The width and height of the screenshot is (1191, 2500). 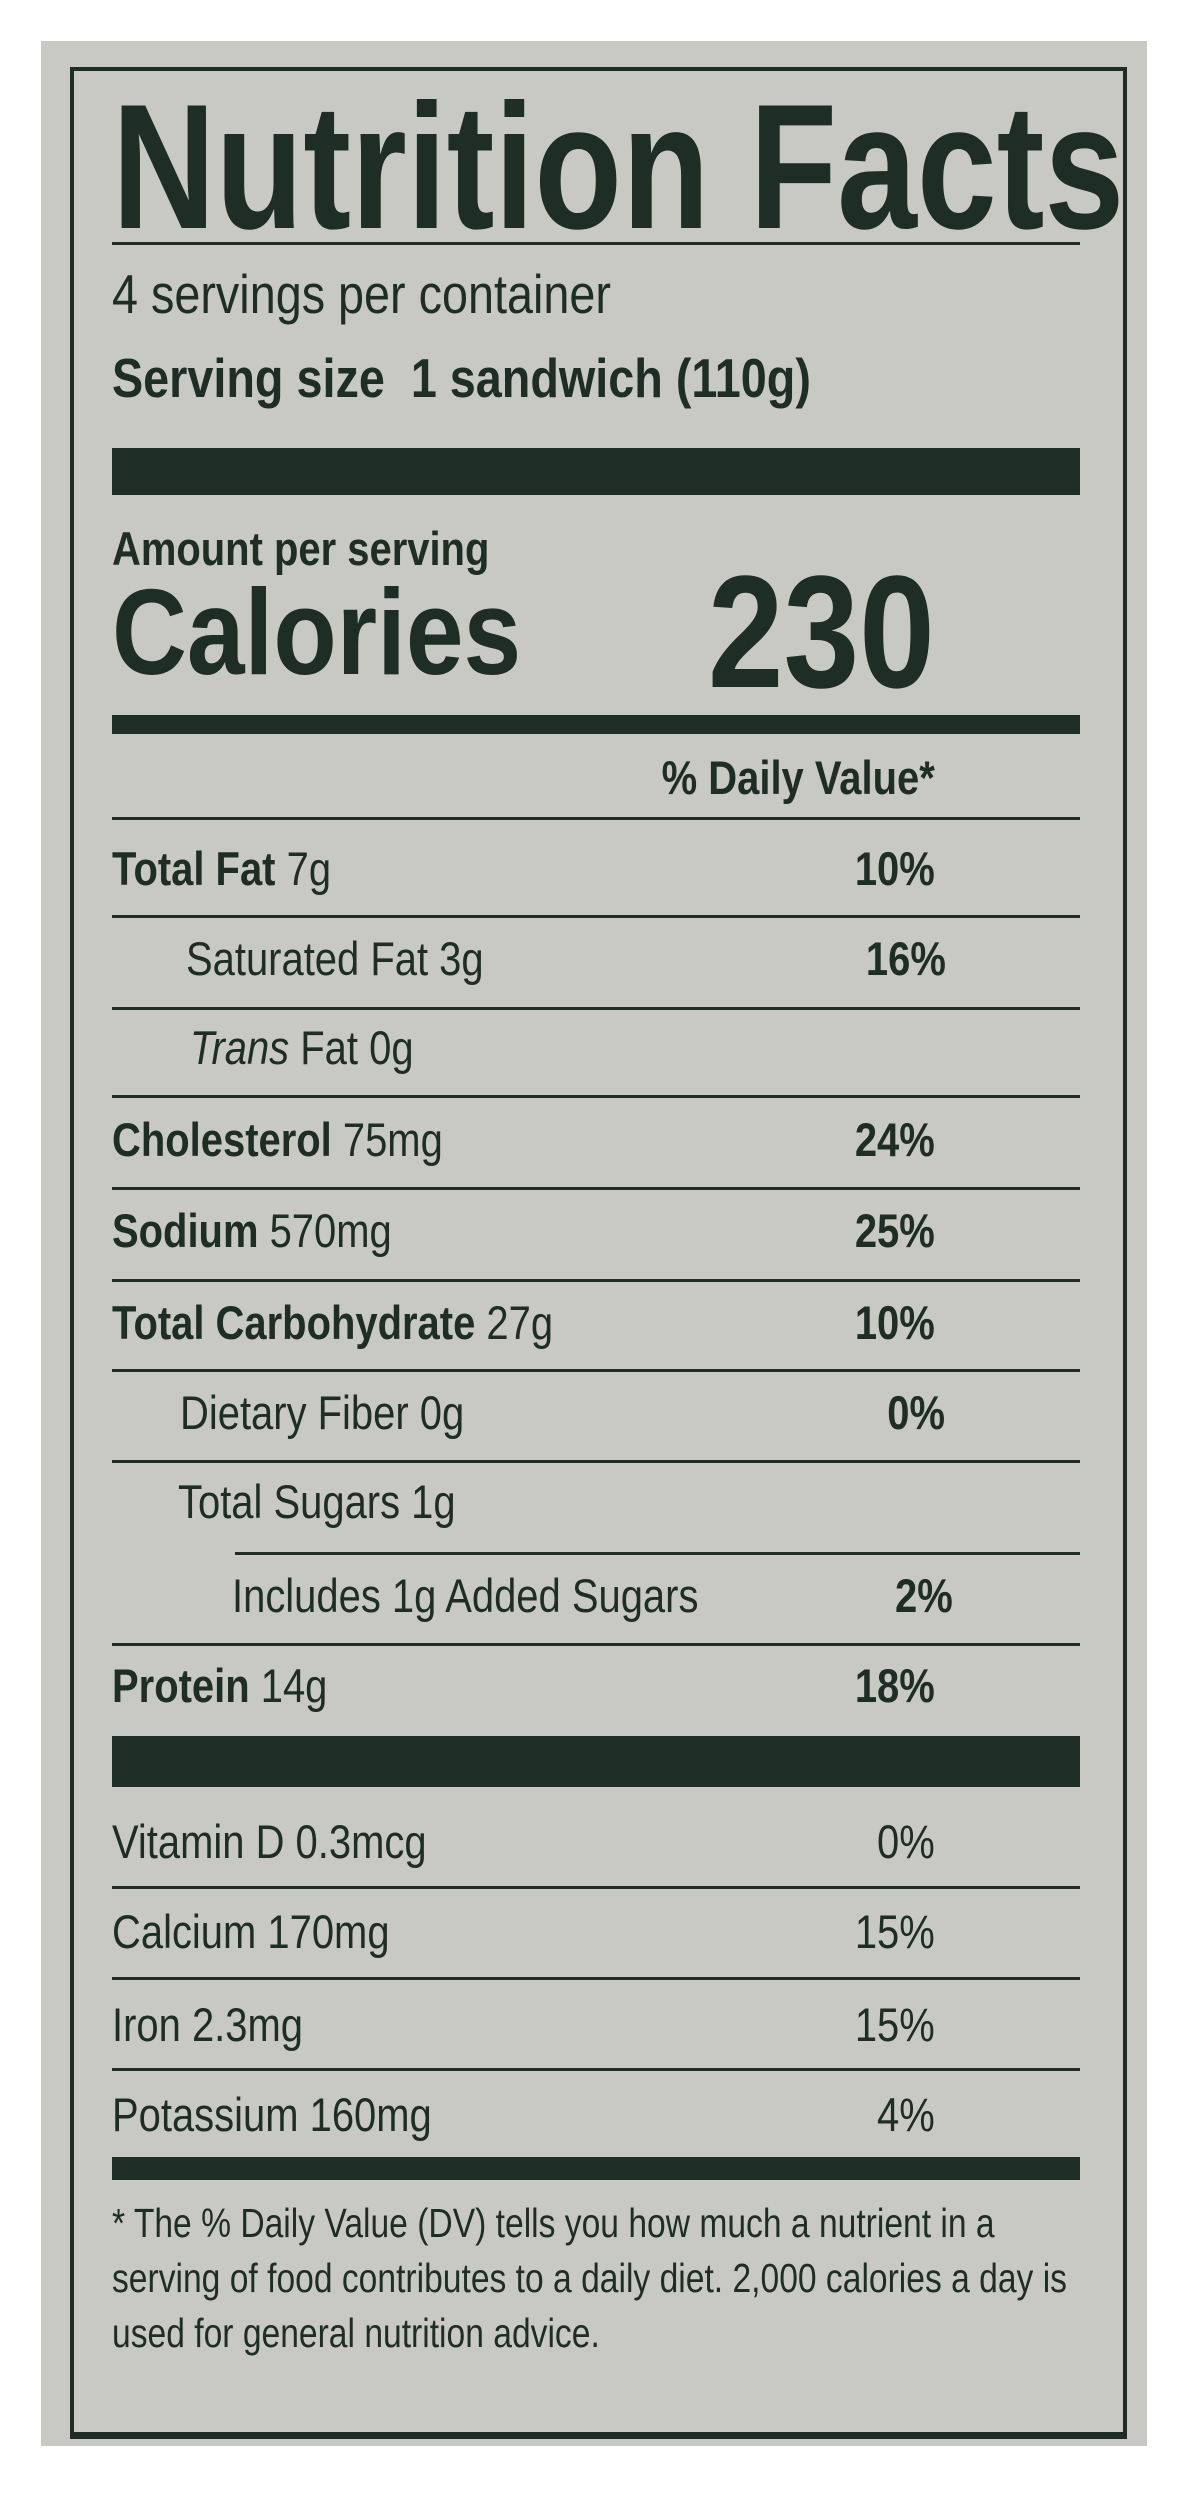 I want to click on calories-value: 230, so click(x=821, y=631).